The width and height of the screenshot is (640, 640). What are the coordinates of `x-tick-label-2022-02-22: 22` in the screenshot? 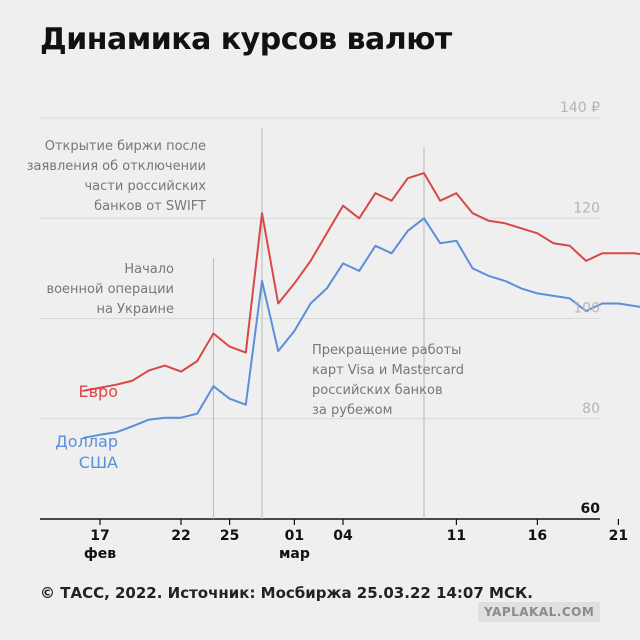 It's located at (180, 536).